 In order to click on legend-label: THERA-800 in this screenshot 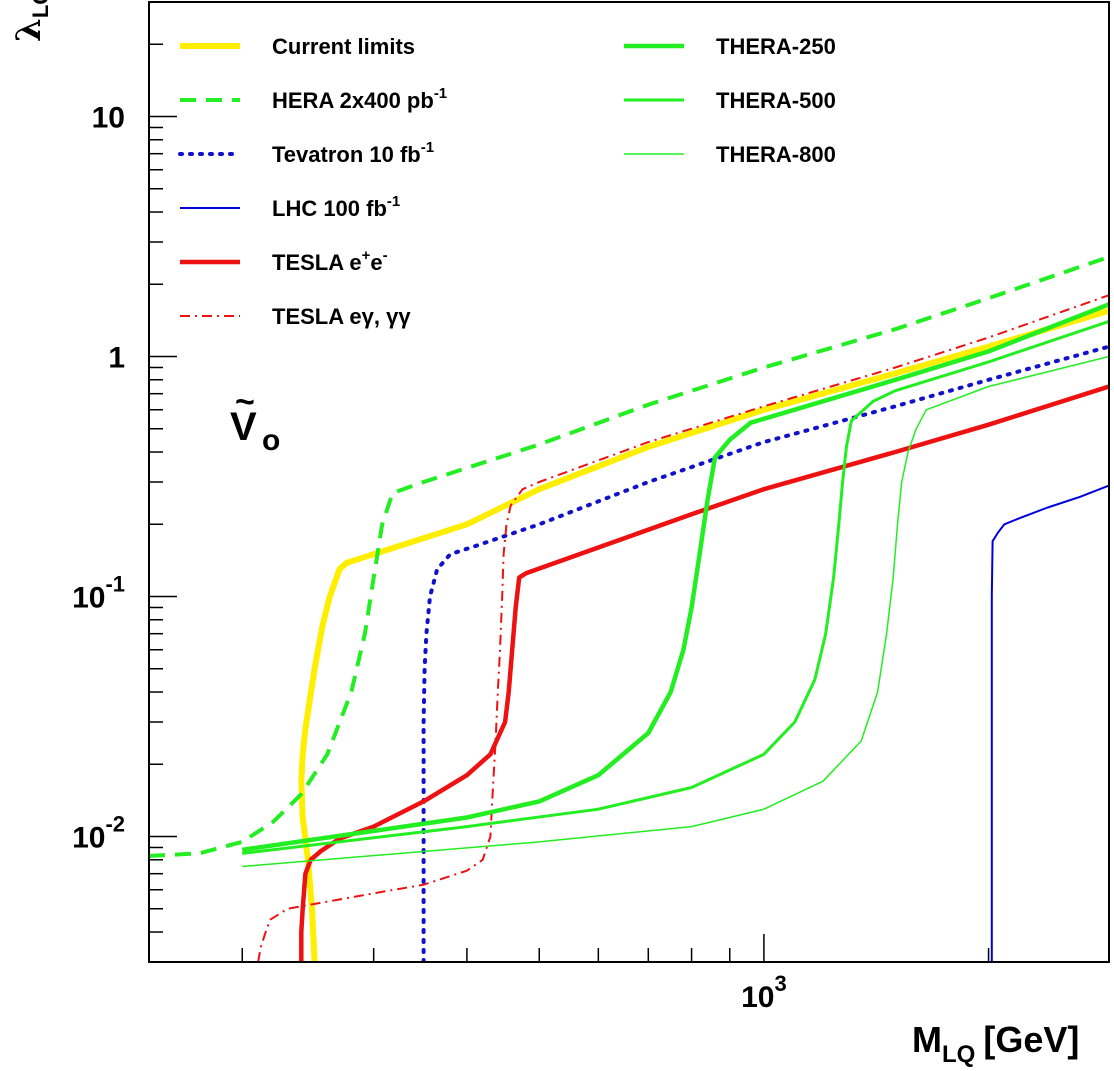, I will do `click(776, 154)`.